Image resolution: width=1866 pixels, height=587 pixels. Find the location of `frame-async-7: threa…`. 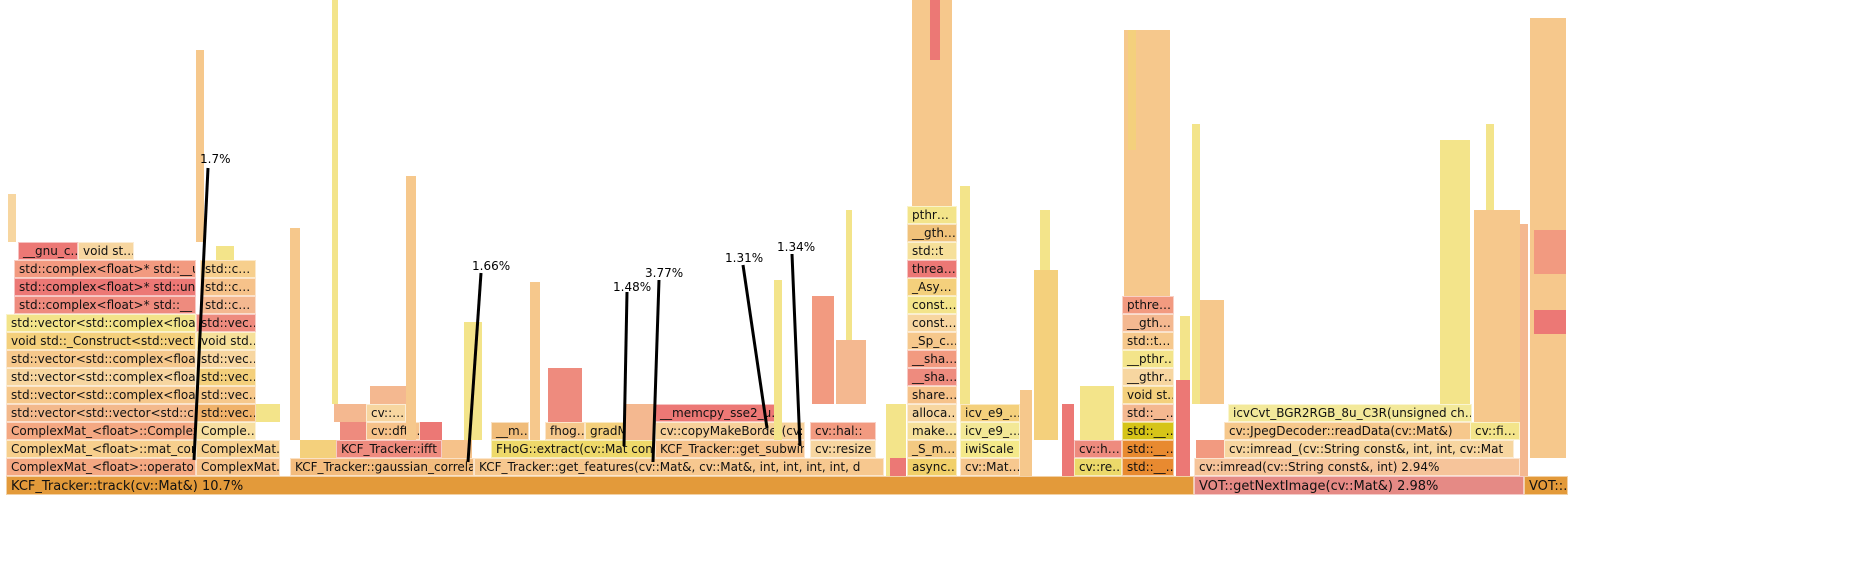

frame-async-7: threa… is located at coordinates (932, 269).